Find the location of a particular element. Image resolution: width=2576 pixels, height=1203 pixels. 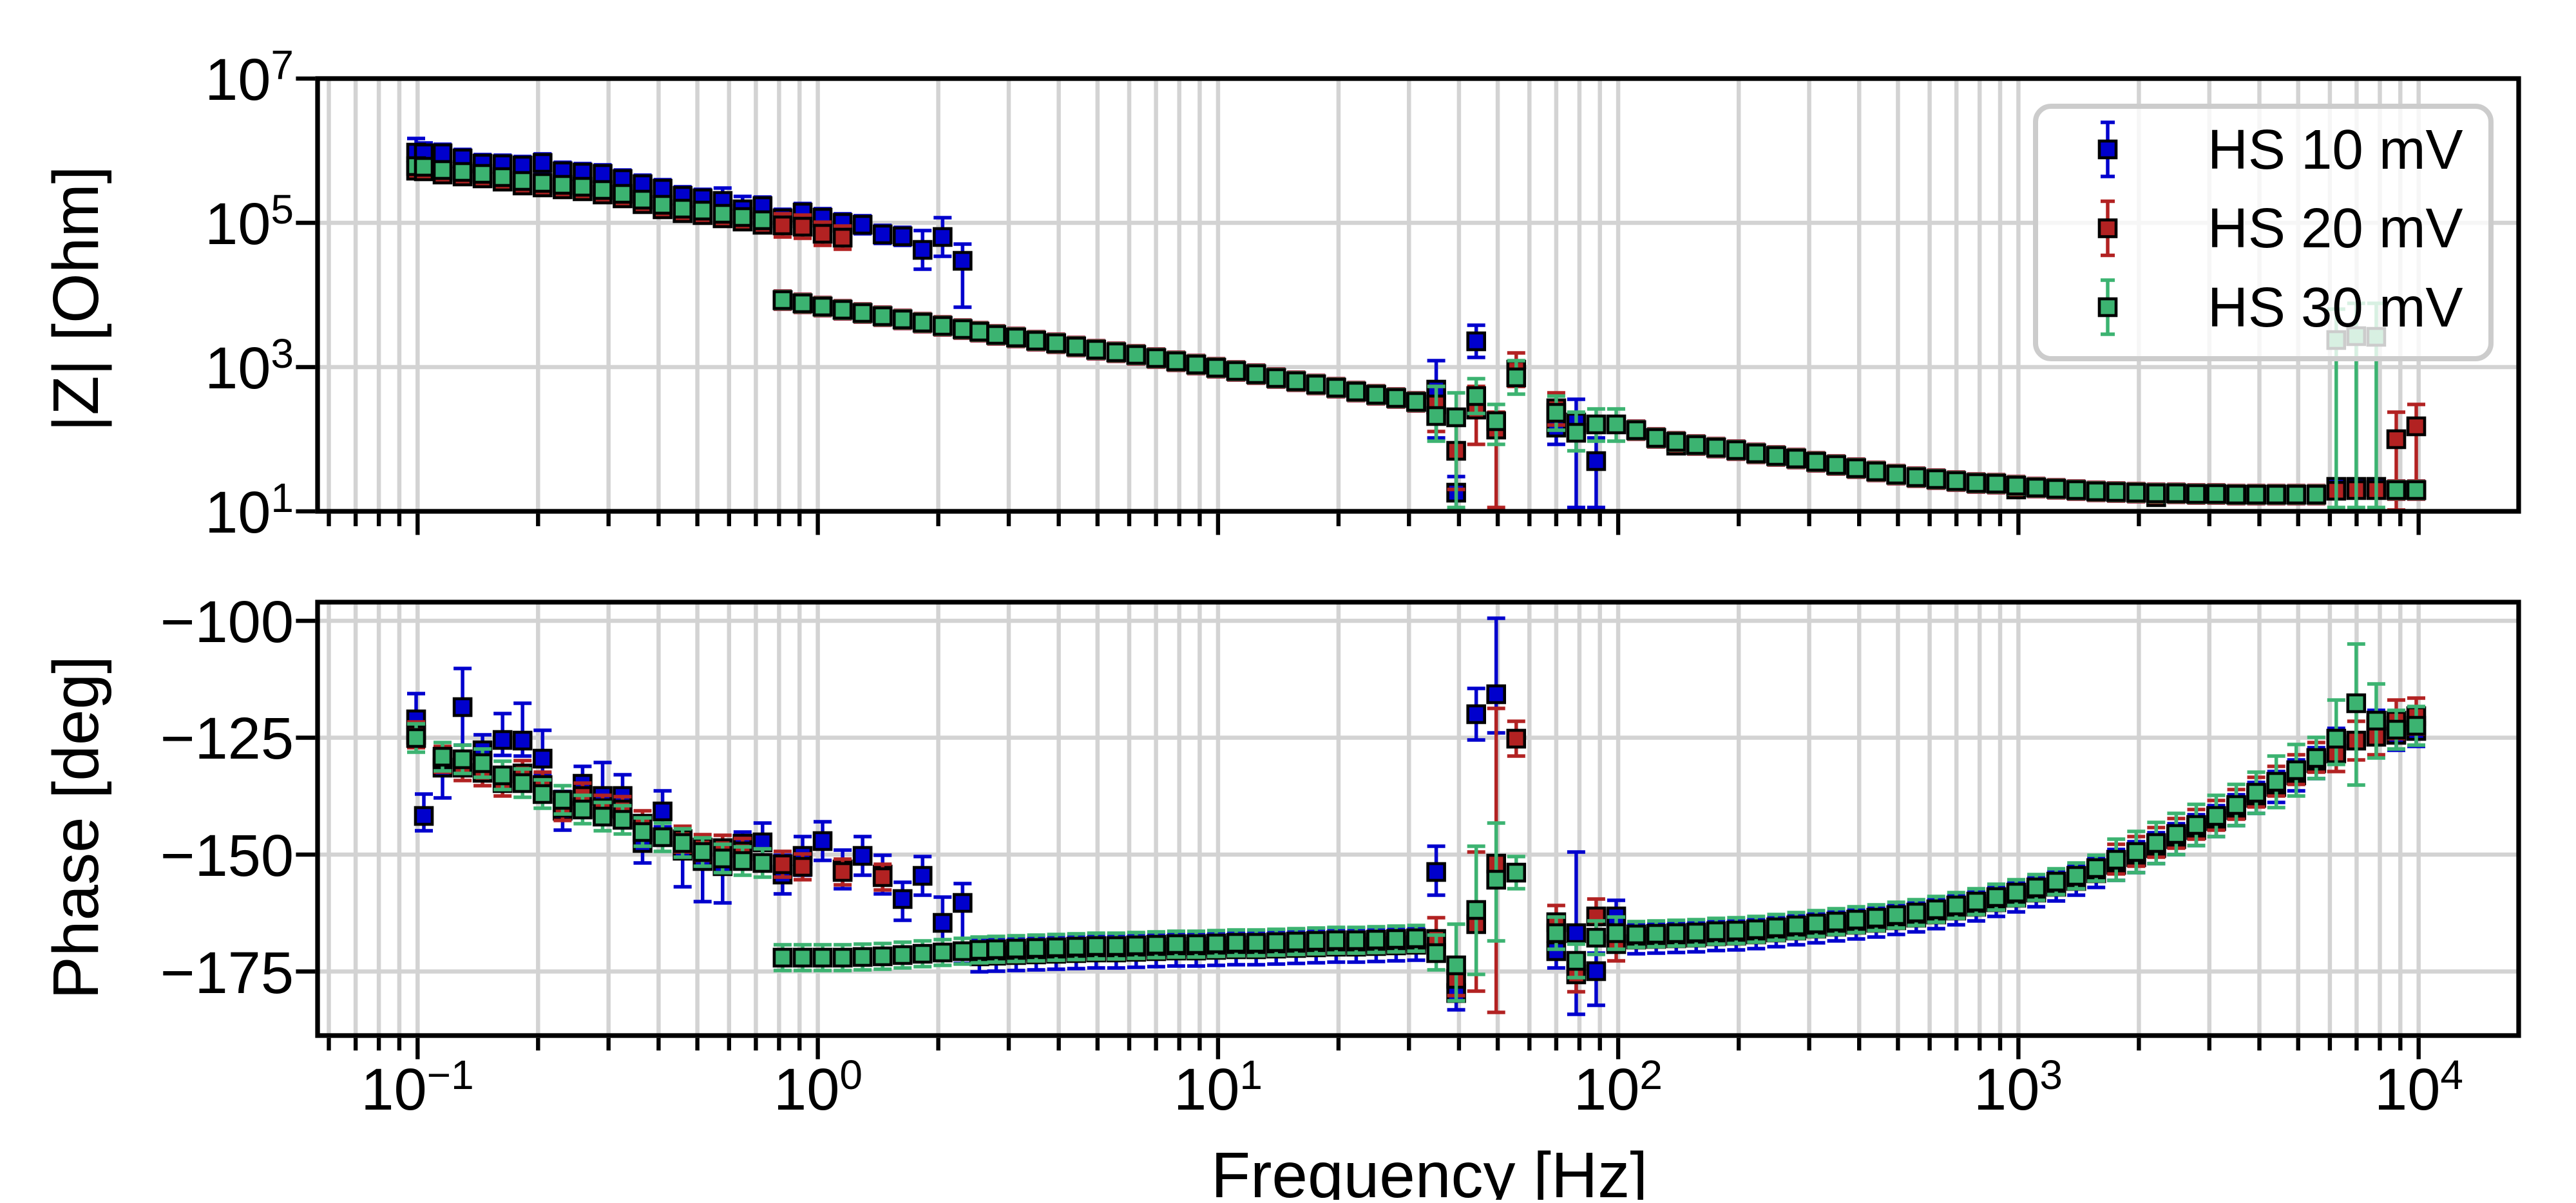

svg-text: −125 is located at coordinates (227, 739).